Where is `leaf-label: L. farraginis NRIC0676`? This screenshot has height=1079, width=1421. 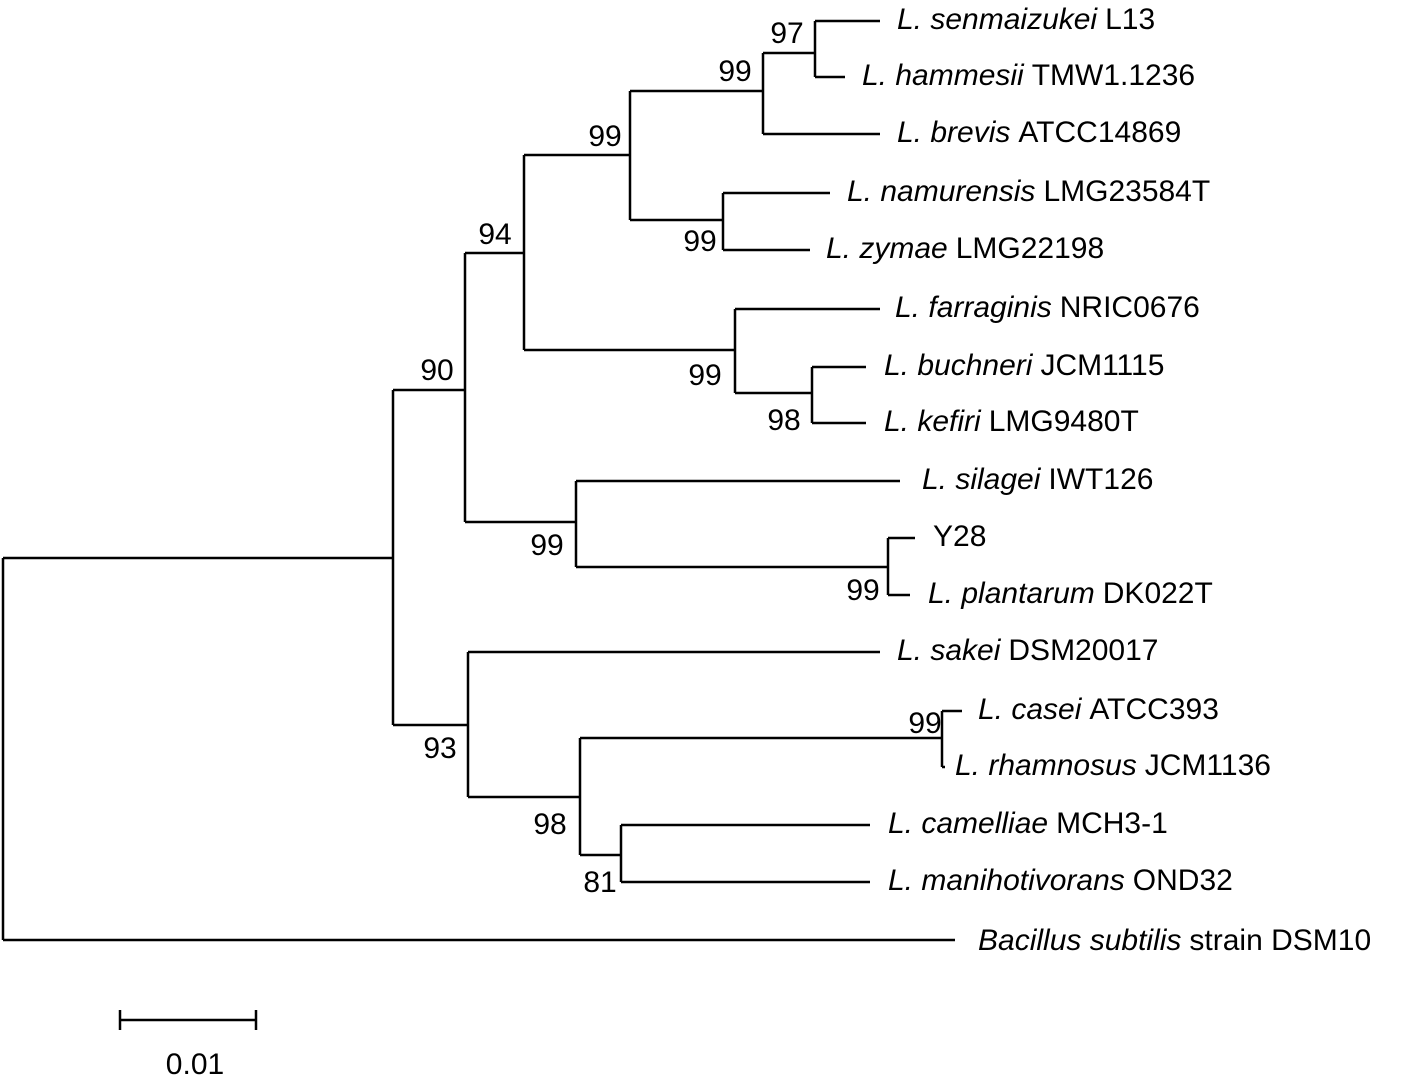
leaf-label: L. farraginis NRIC0676 is located at coordinates (1047, 307).